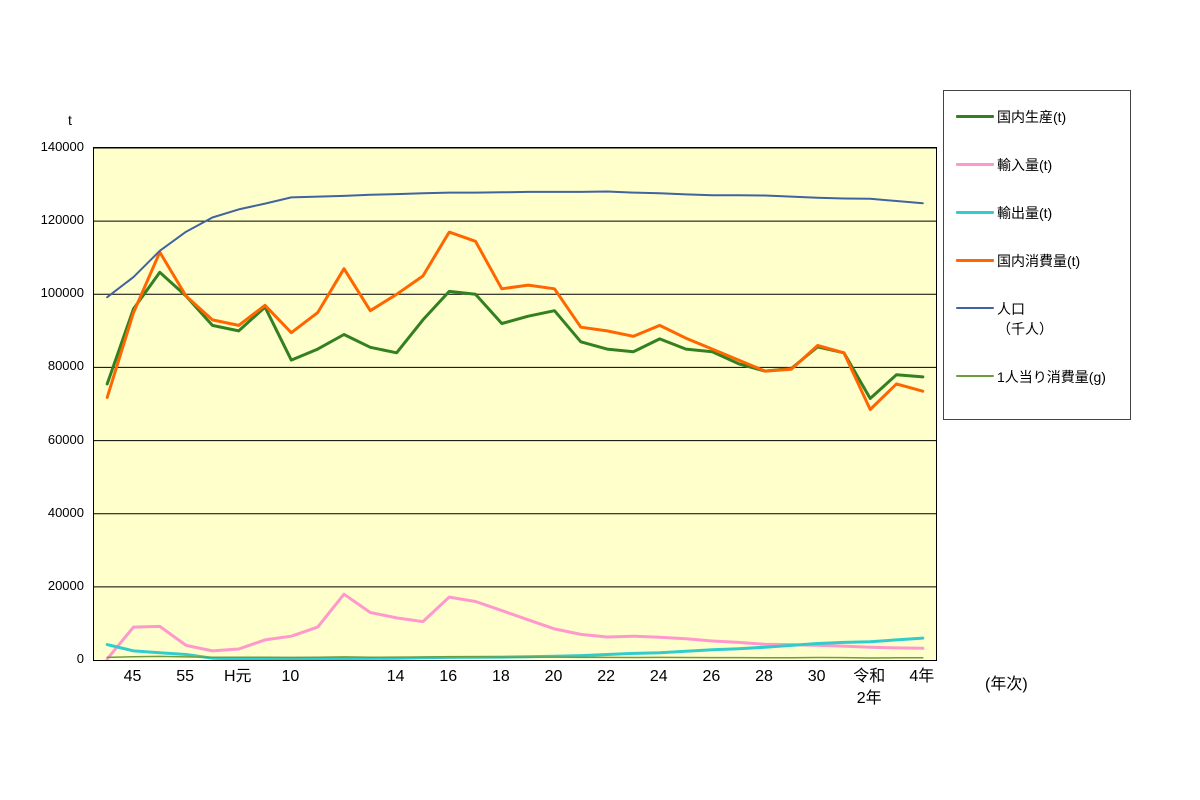 The image size is (1200, 800). I want to click on y-axis-tick-label: 80000, so click(65, 366).